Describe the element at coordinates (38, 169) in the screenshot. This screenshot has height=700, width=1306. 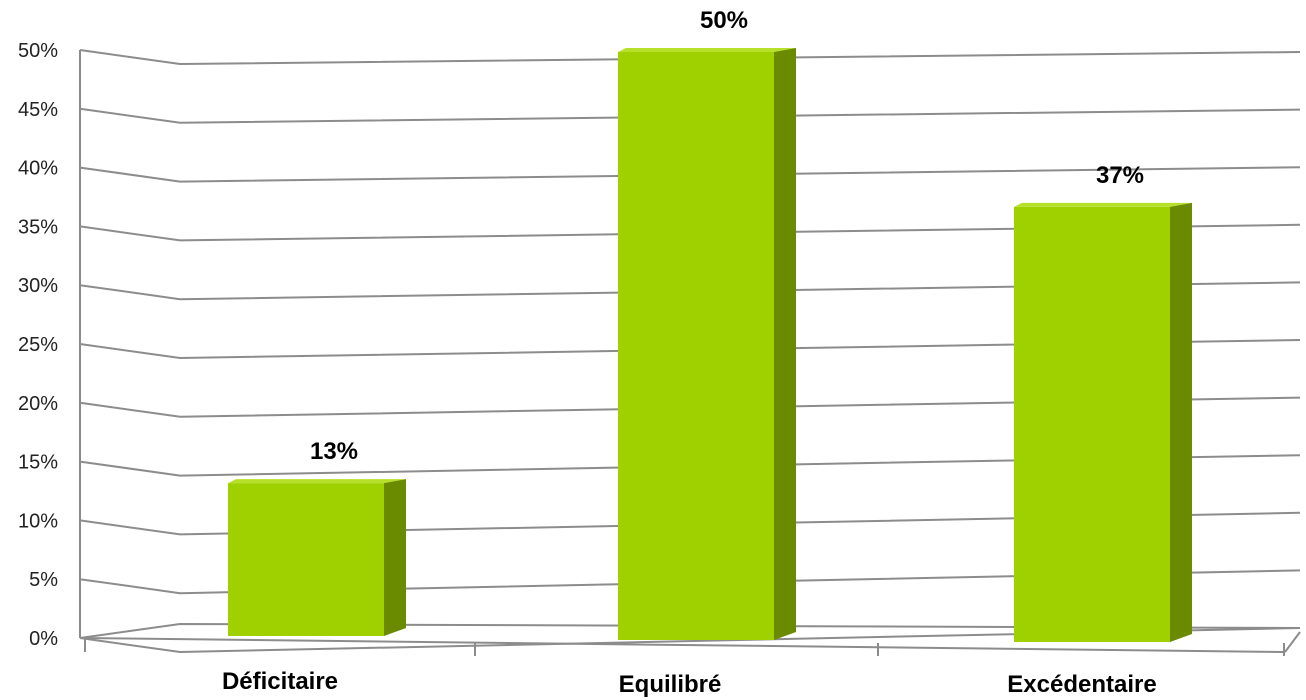
I see `y-tick-label: 40%` at that location.